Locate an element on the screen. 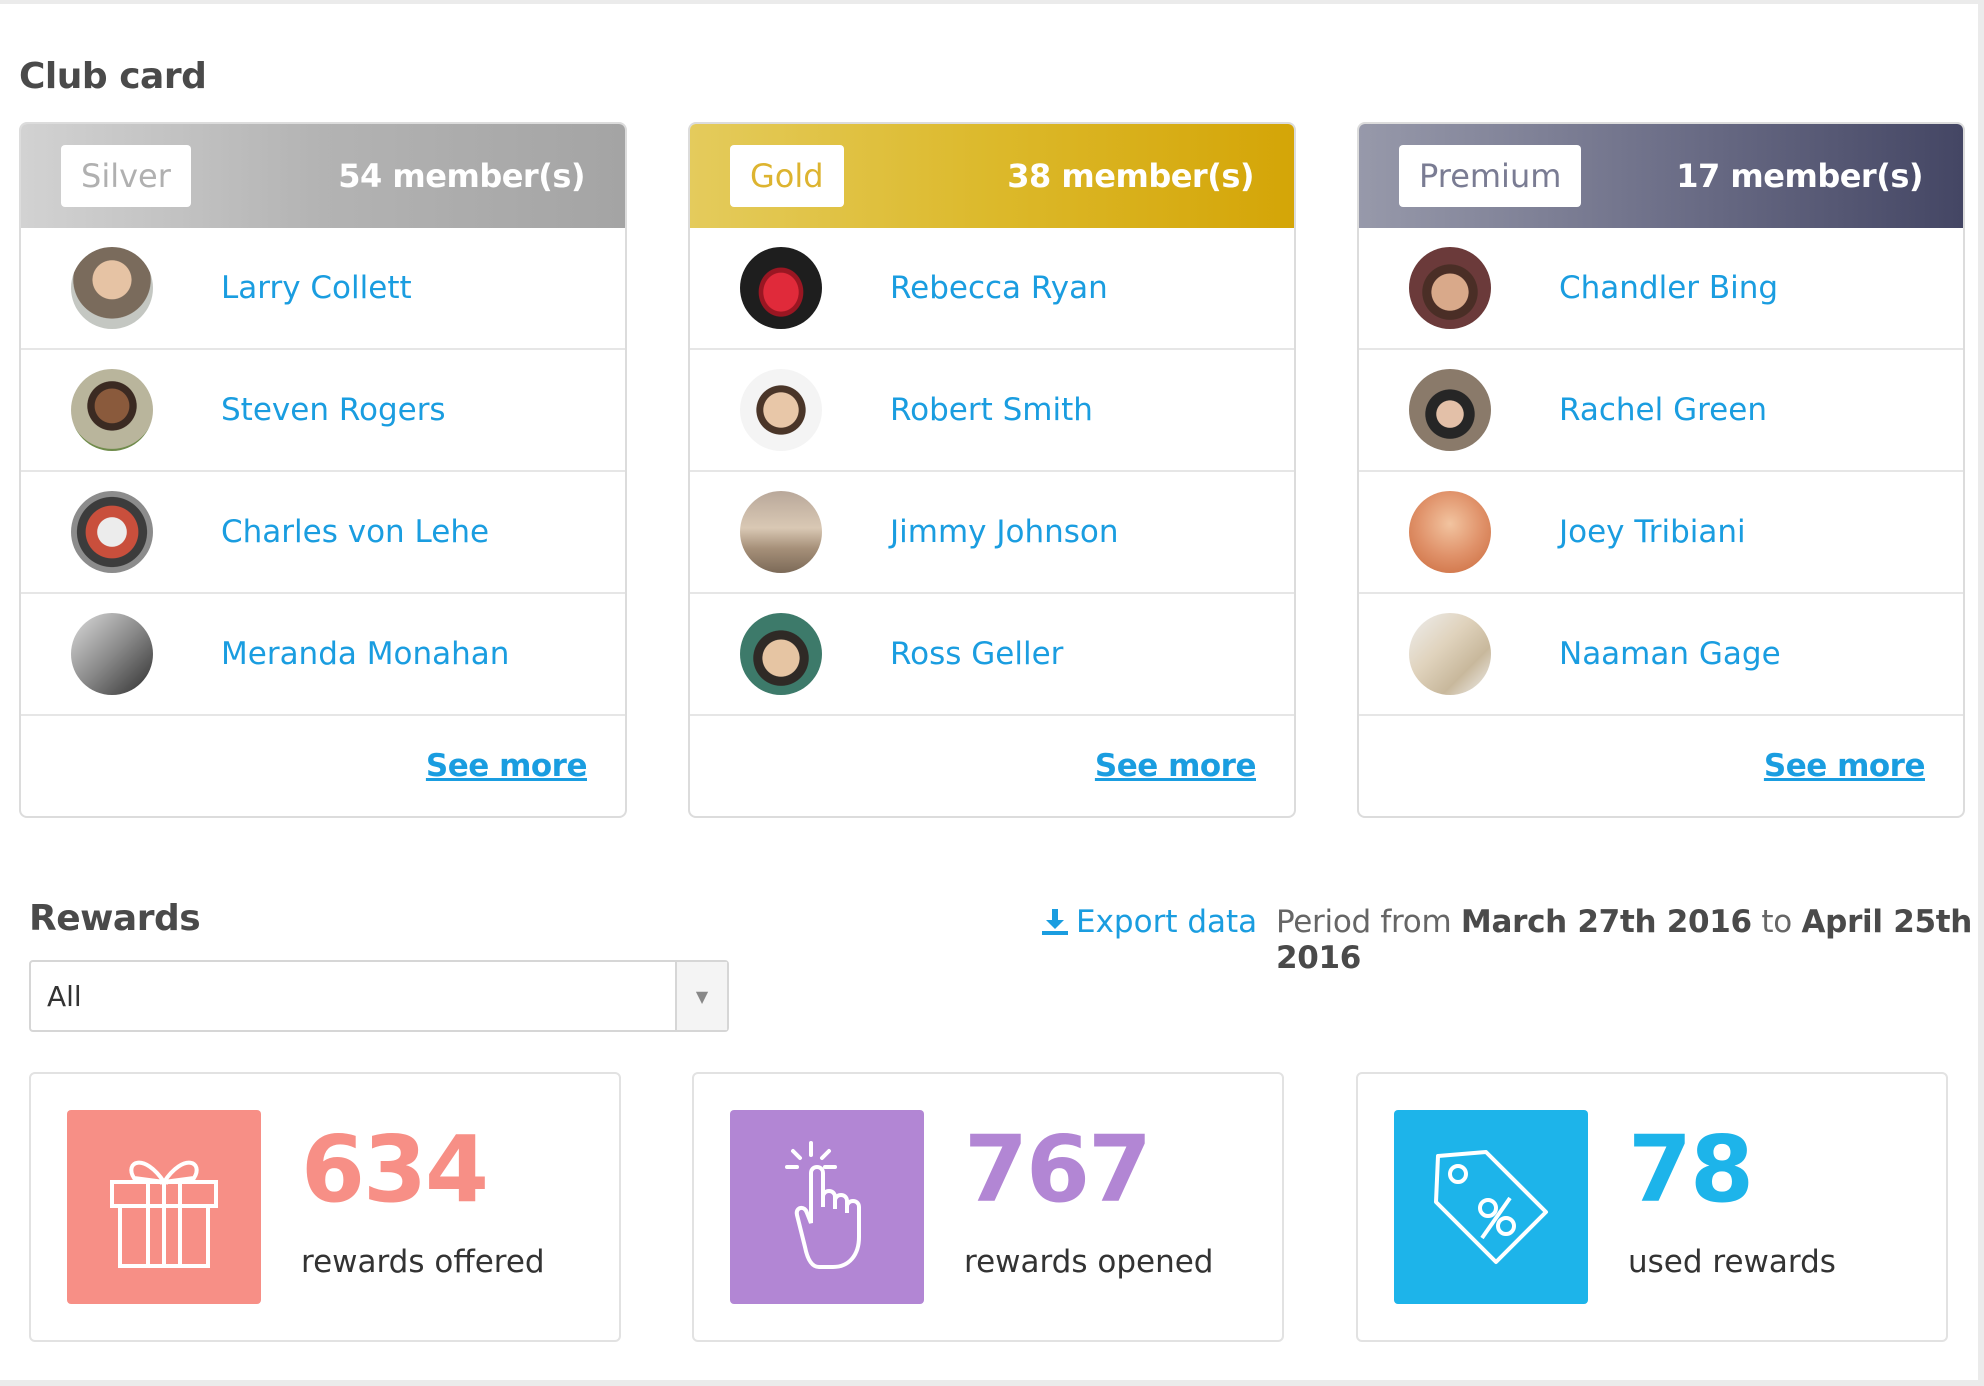 This screenshot has width=1984, height=1386. member-row: Rebecca Ryan is located at coordinates (992, 289).